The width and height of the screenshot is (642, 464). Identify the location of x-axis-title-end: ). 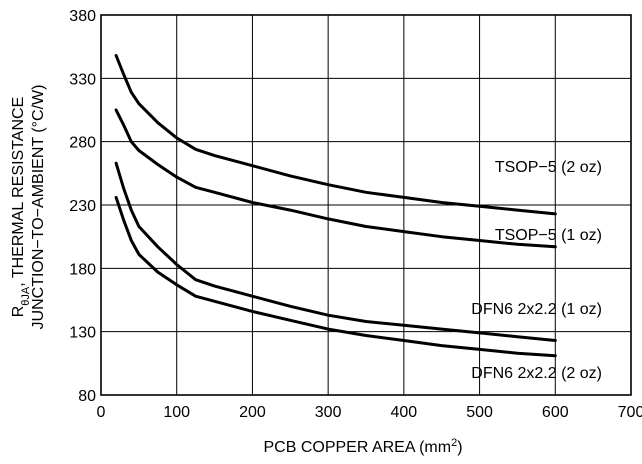
(459, 447).